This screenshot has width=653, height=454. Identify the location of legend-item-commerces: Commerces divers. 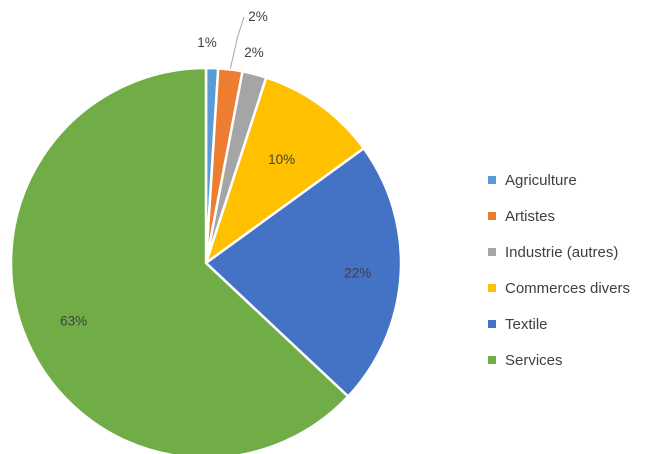
(570, 288).